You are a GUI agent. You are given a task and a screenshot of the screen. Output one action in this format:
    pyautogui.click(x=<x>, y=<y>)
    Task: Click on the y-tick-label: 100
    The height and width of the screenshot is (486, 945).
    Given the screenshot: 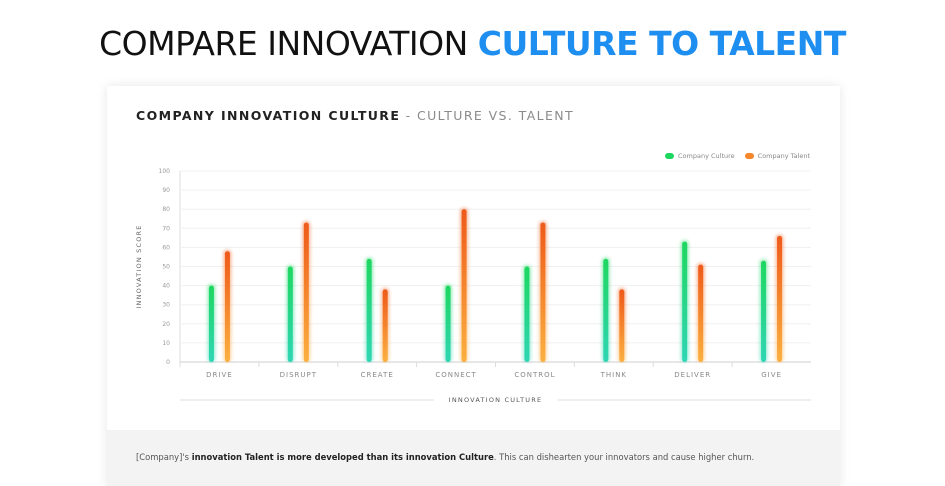 What is the action you would take?
    pyautogui.click(x=165, y=171)
    